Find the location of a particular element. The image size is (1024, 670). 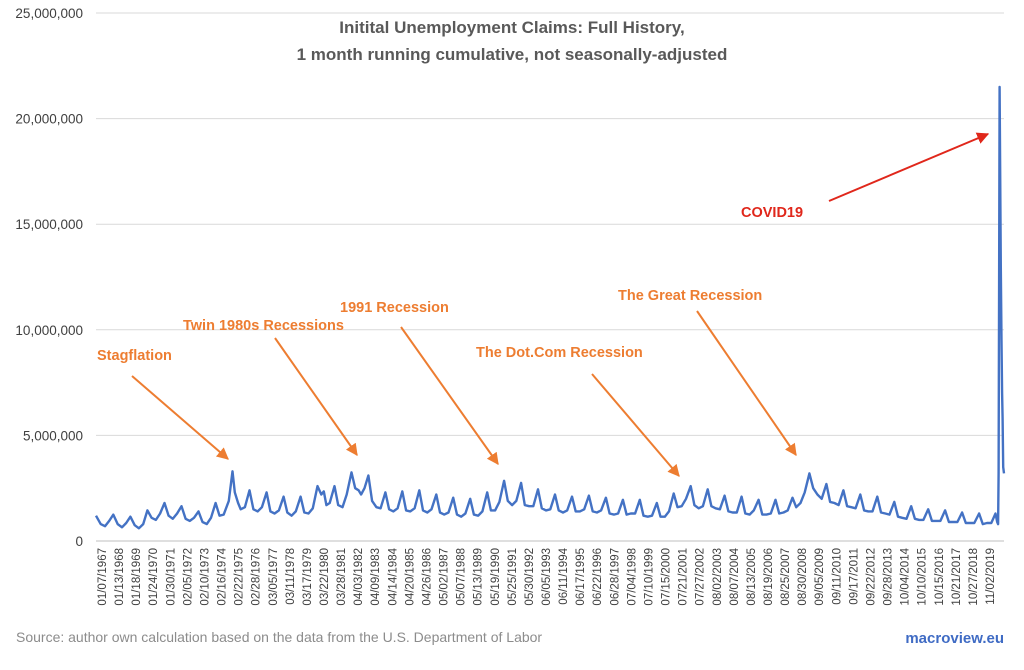

x-tick-label: 04/20/1985 is located at coordinates (410, 577).